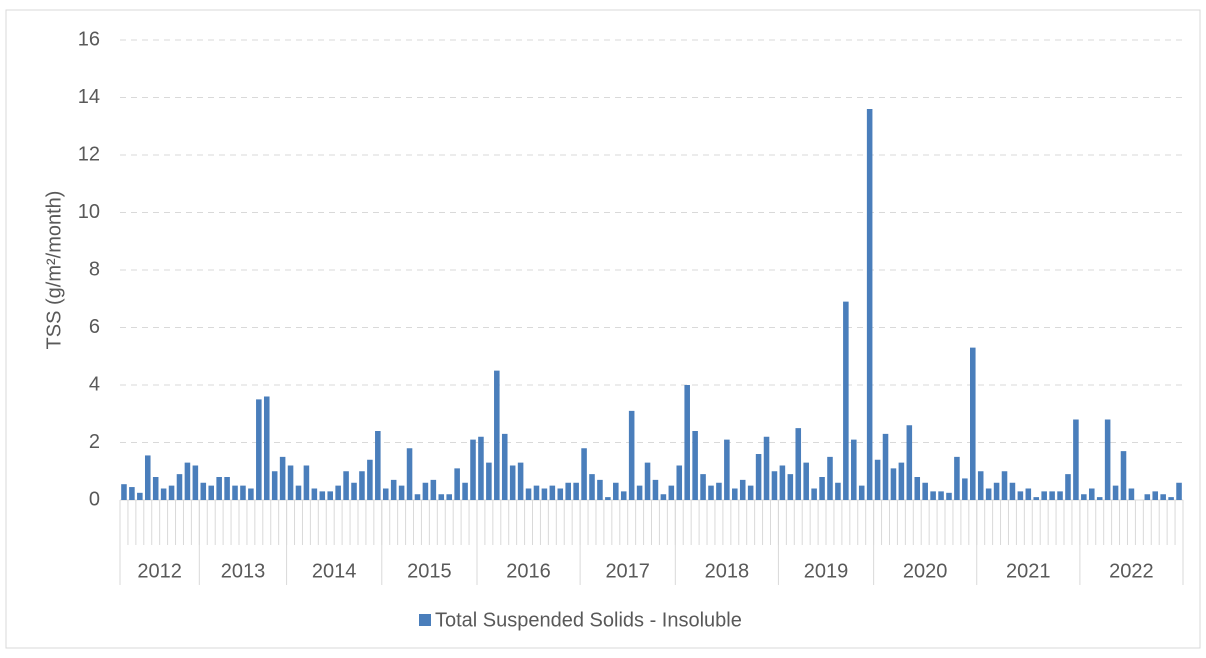 This screenshot has height=658, width=1206. What do you see at coordinates (826, 571) in the screenshot?
I see `group-label: 2019` at bounding box center [826, 571].